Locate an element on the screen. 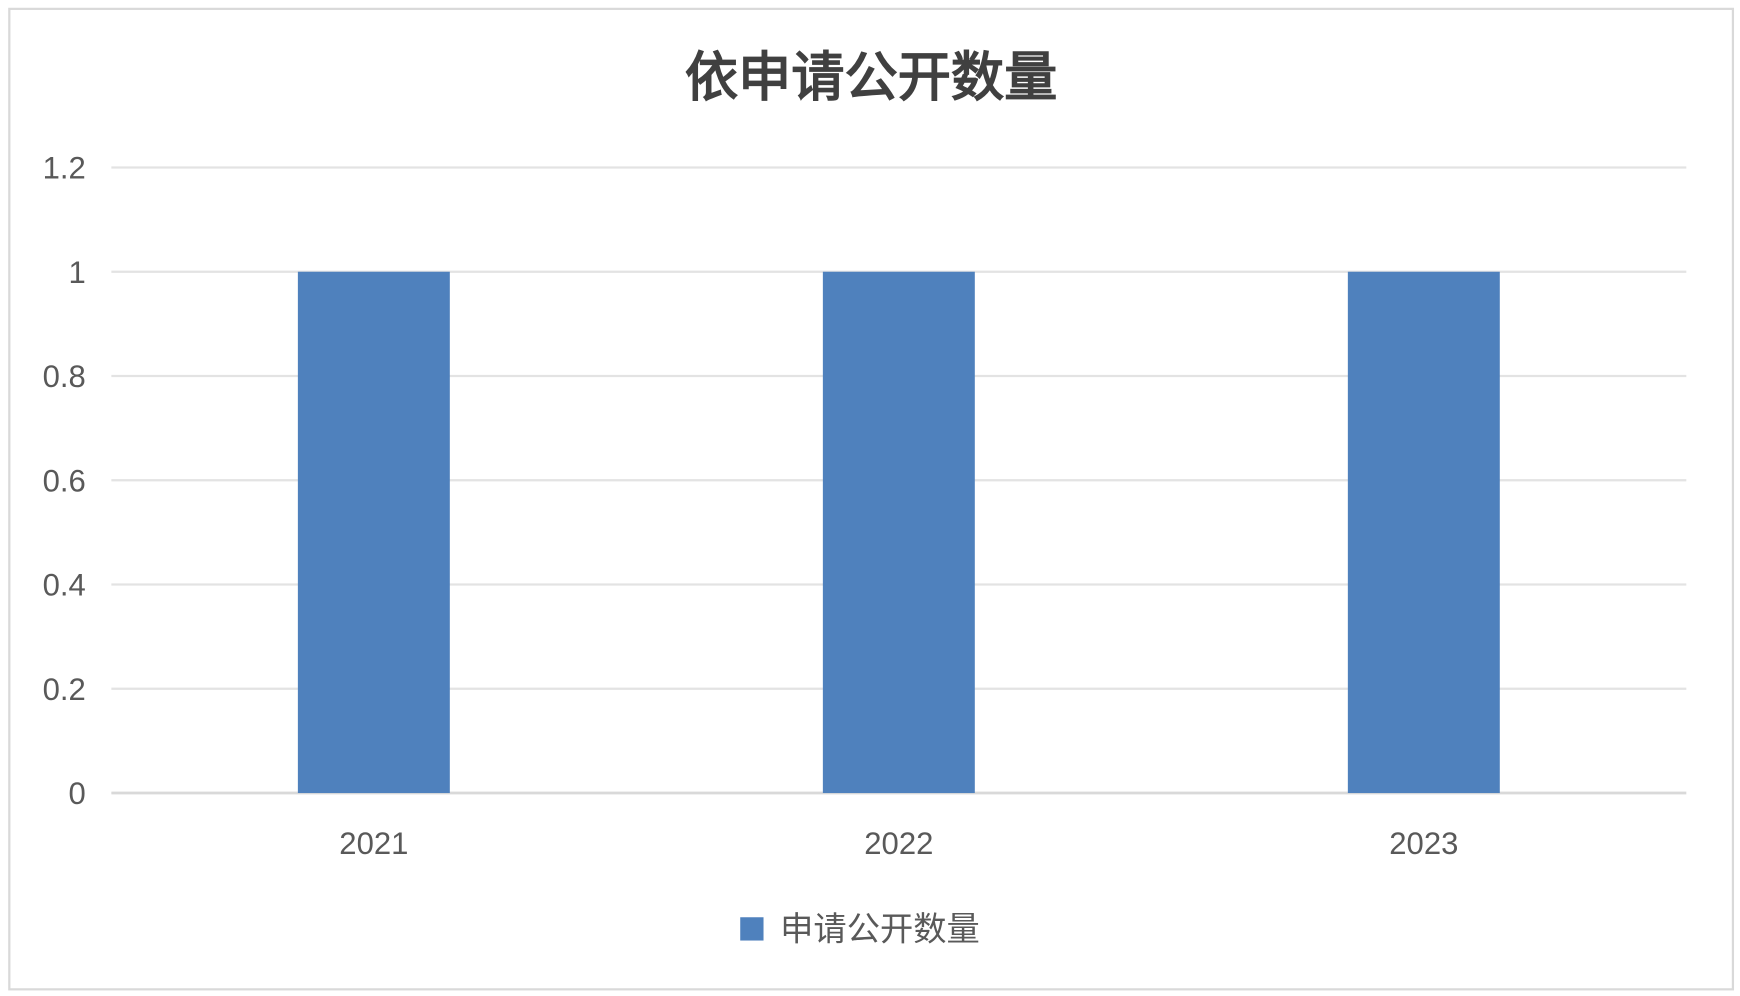 Image resolution: width=1740 pixels, height=996 pixels. y-tick-label: 0.8 is located at coordinates (64, 376).